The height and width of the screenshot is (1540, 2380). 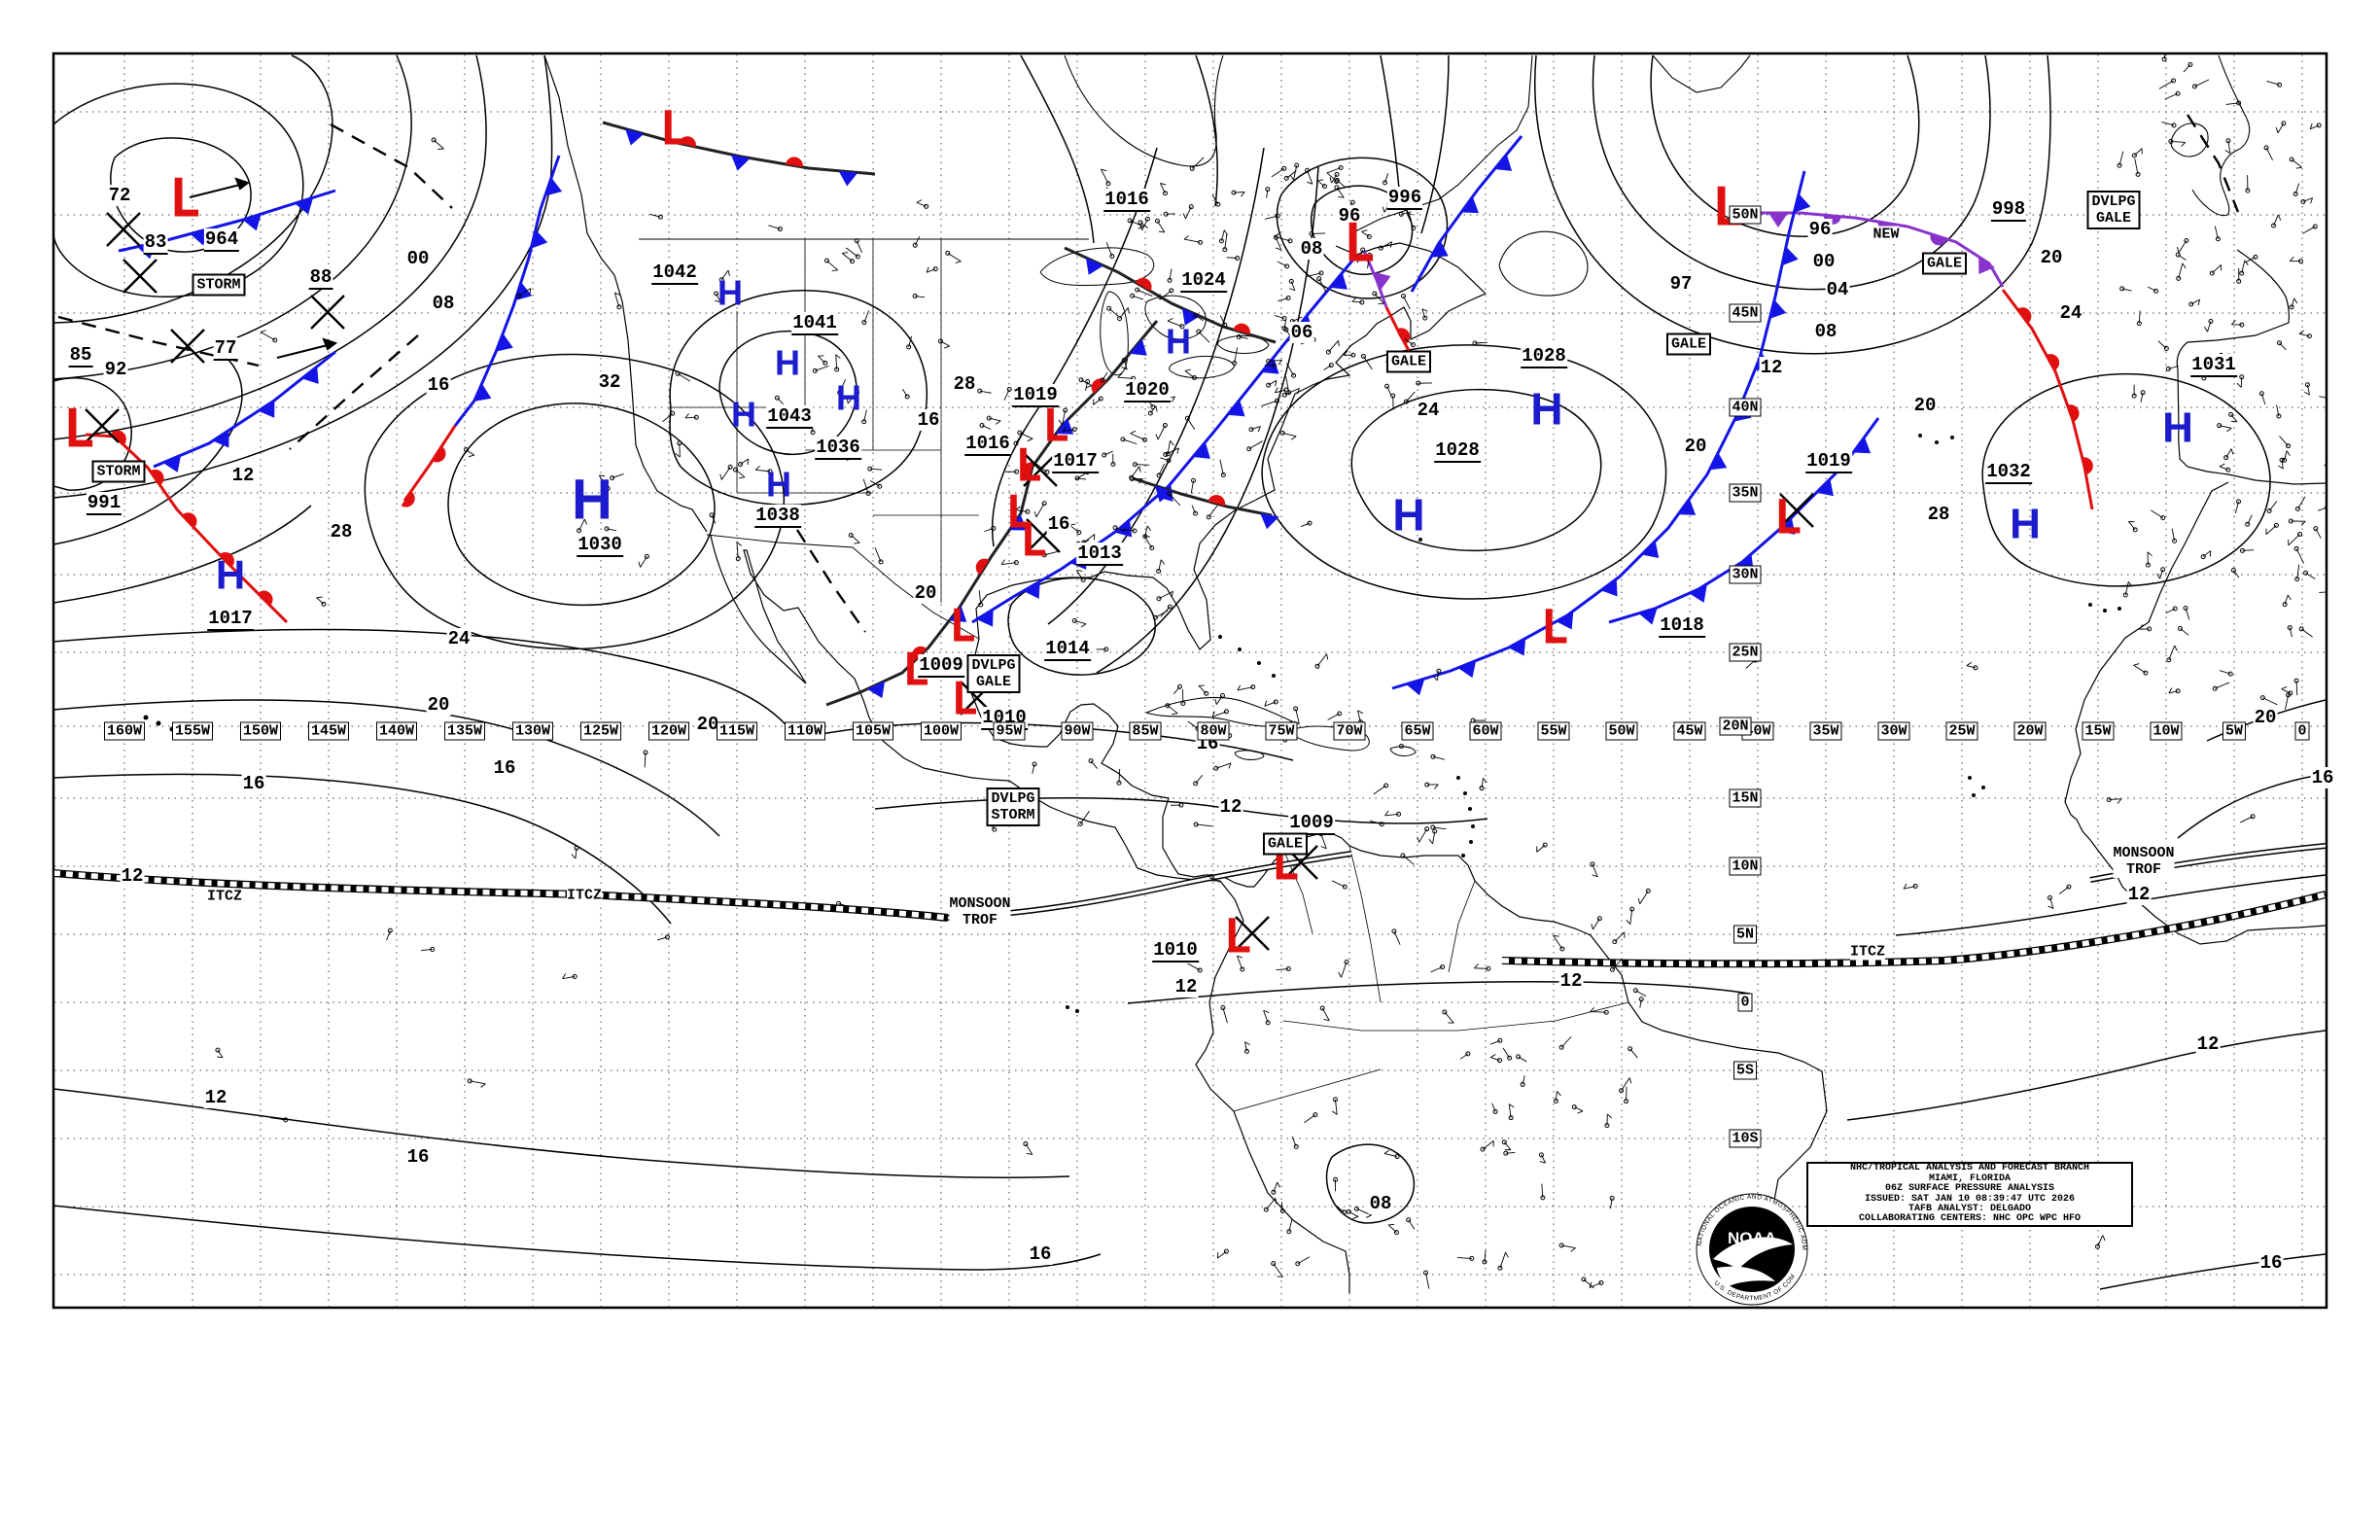 What do you see at coordinates (1961, 731) in the screenshot?
I see `lon-label: 25W` at bounding box center [1961, 731].